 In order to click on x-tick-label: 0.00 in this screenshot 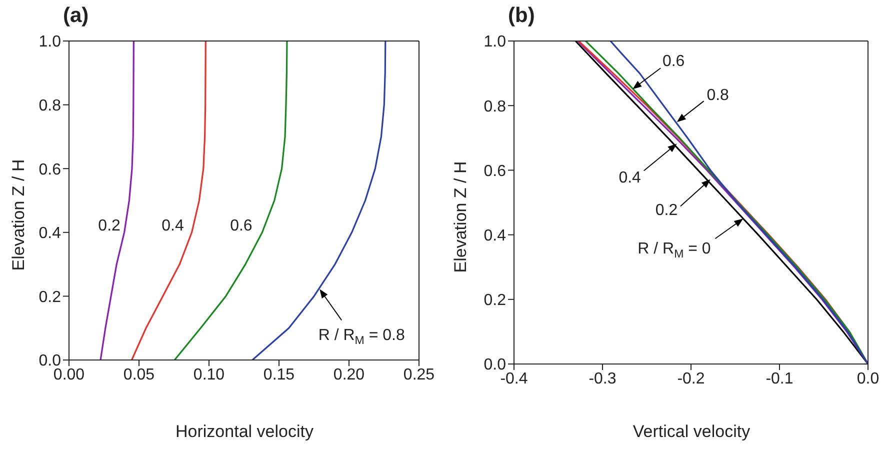, I will do `click(69, 375)`.